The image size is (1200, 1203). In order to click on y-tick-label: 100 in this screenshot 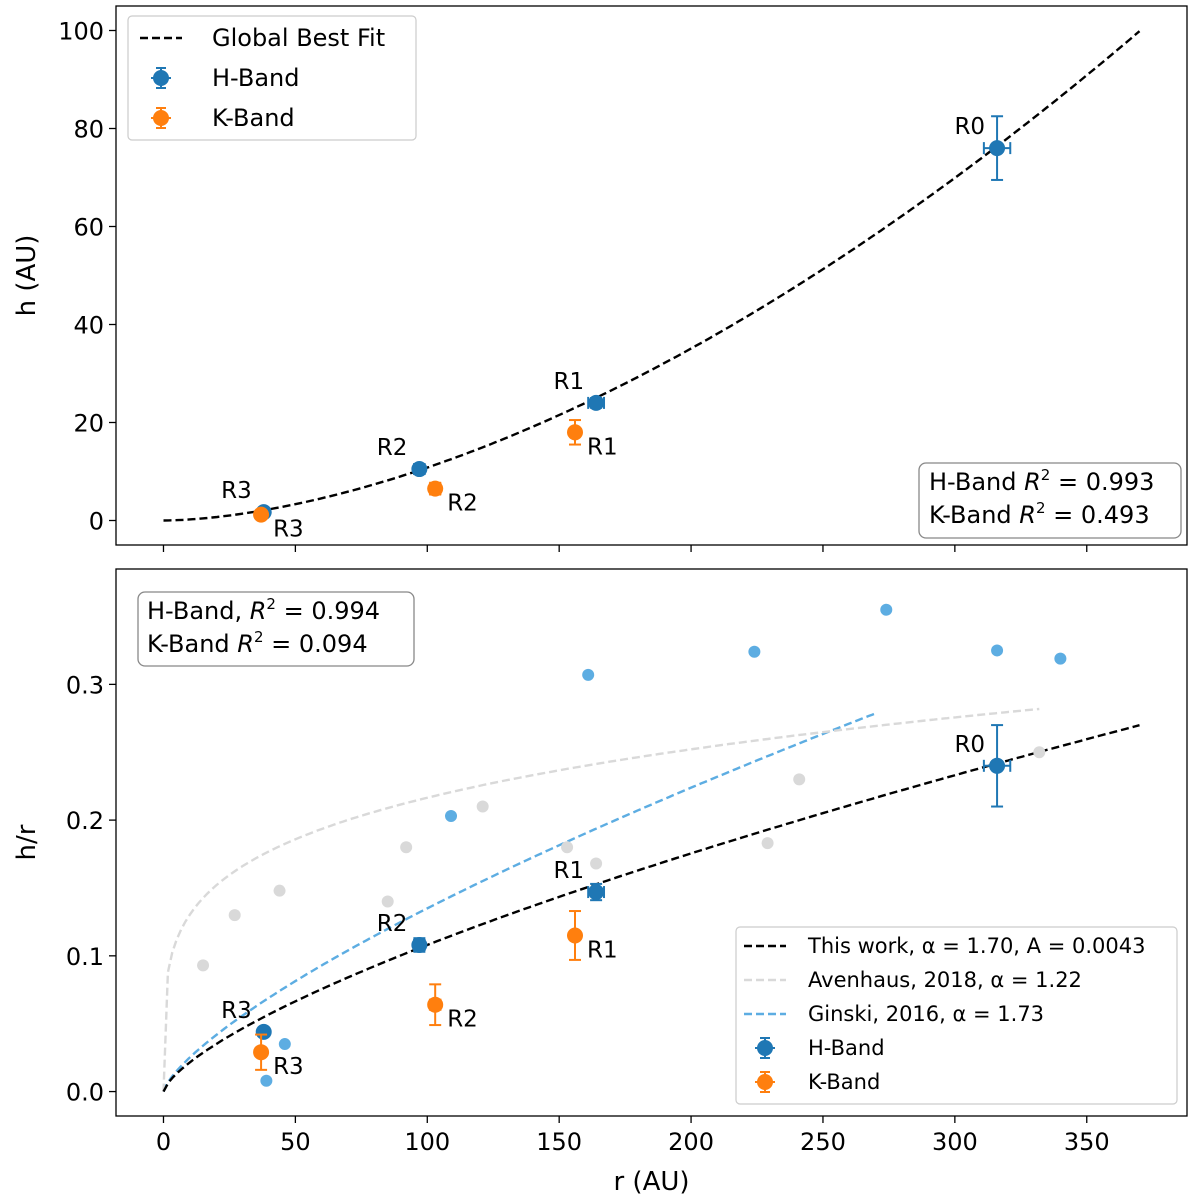, I will do `click(81, 32)`.